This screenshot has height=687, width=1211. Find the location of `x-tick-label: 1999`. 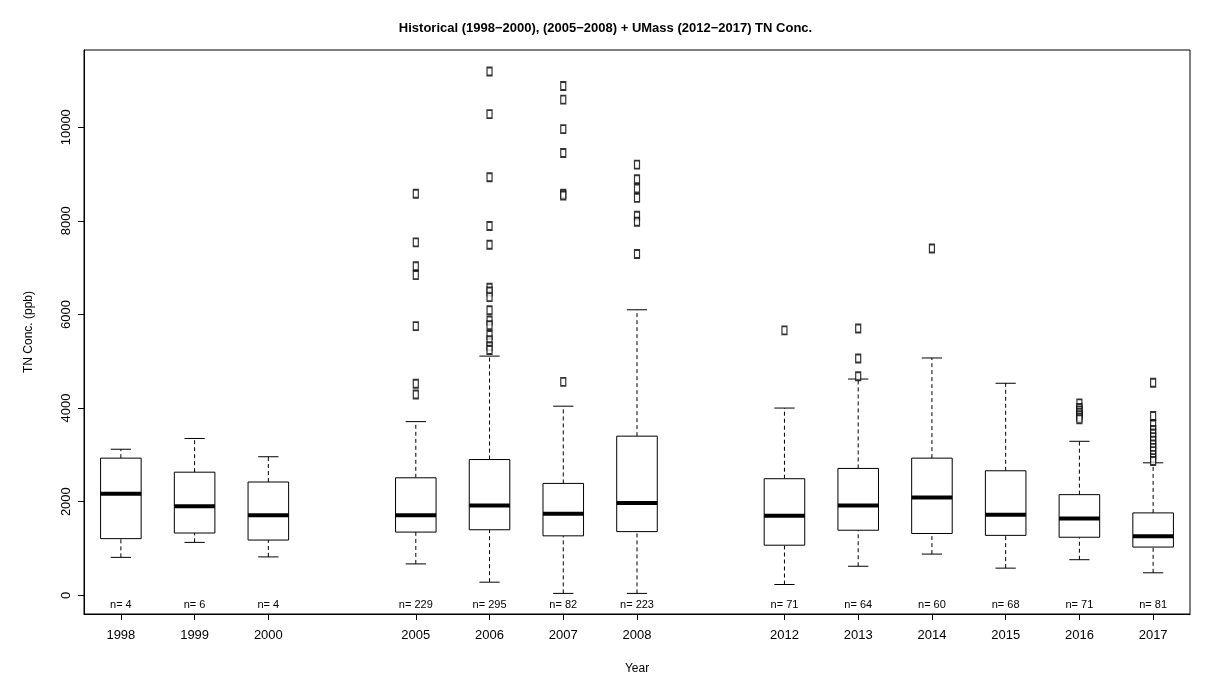

x-tick-label: 1999 is located at coordinates (195, 634).